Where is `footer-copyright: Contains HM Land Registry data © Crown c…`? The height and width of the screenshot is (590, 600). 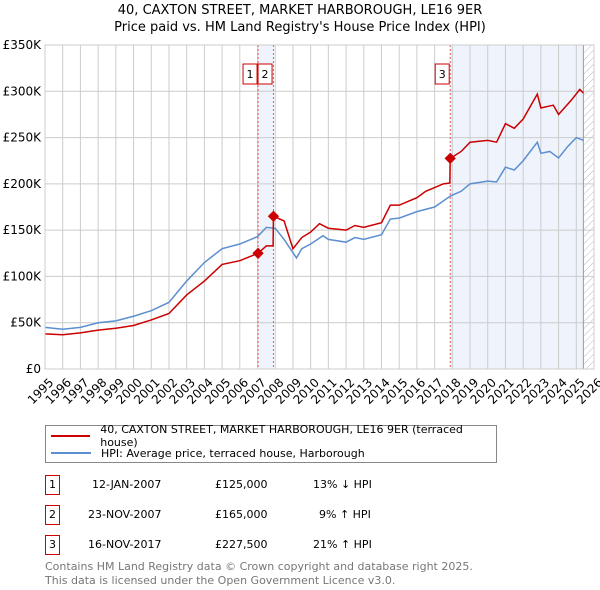 footer-copyright: Contains HM Land Registry data © Crown c… is located at coordinates (259, 566).